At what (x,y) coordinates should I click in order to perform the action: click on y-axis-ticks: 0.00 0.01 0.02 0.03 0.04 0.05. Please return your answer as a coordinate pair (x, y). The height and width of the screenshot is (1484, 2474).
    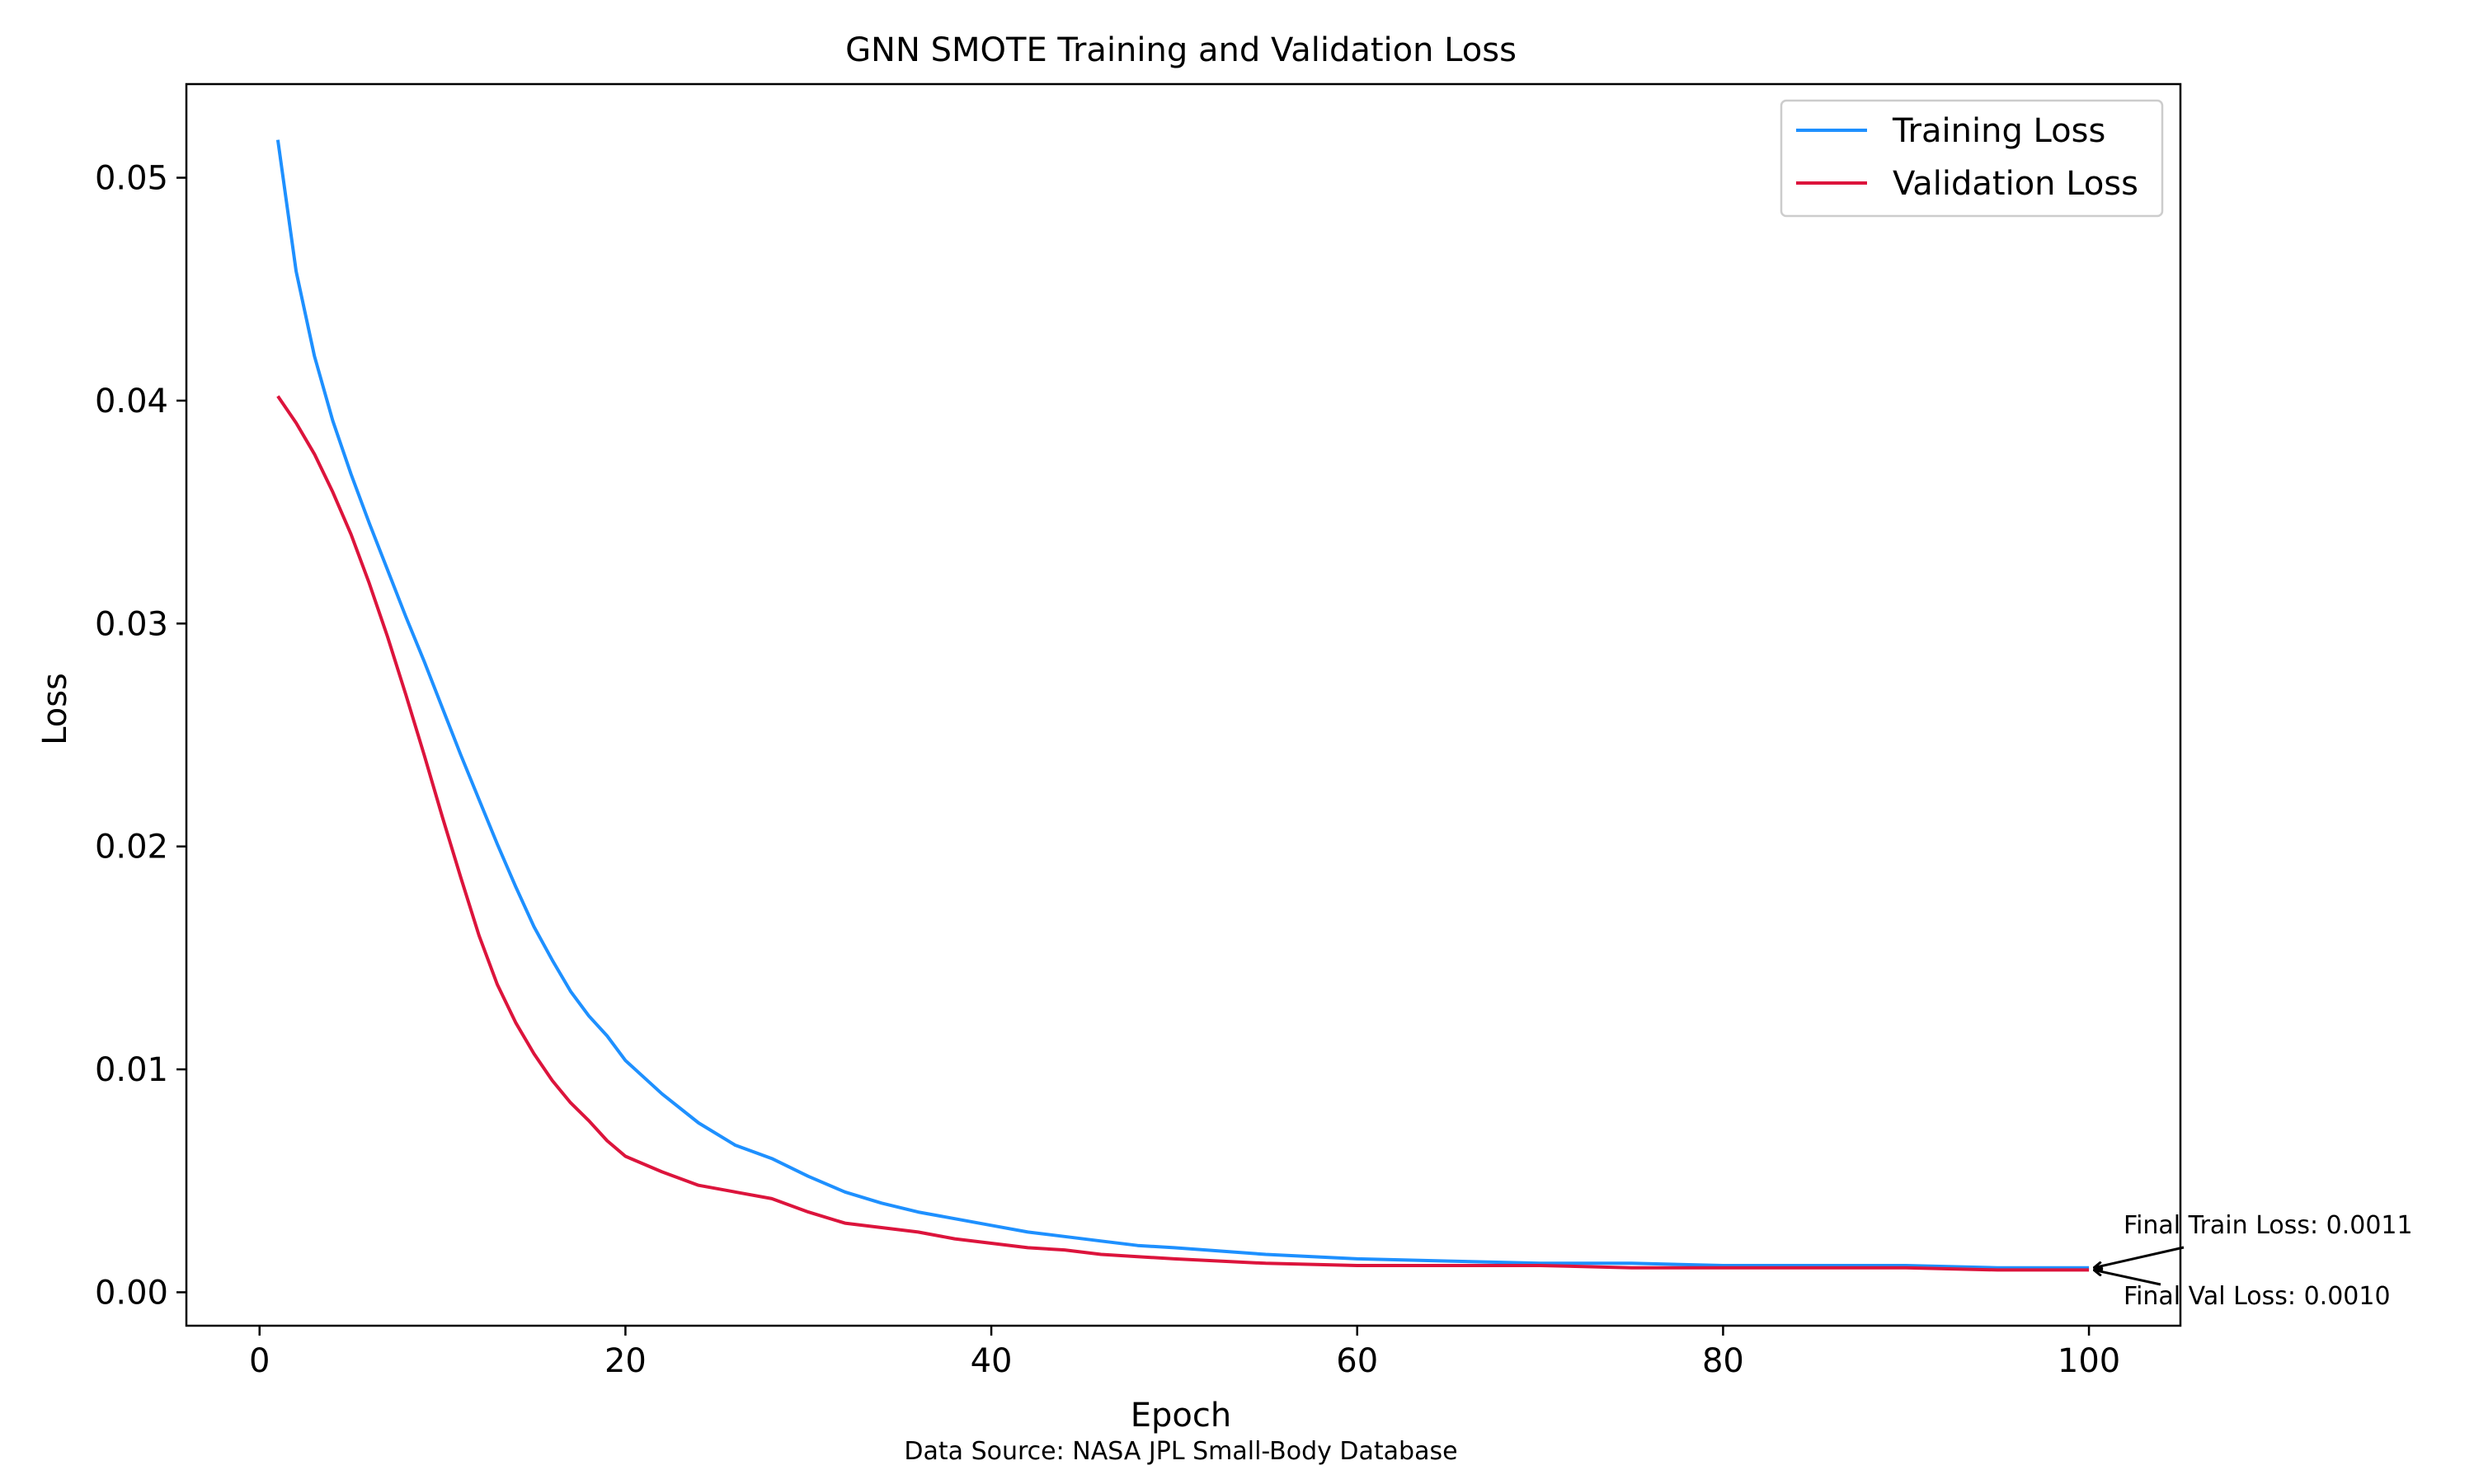
    Looking at the image, I should click on (140, 736).